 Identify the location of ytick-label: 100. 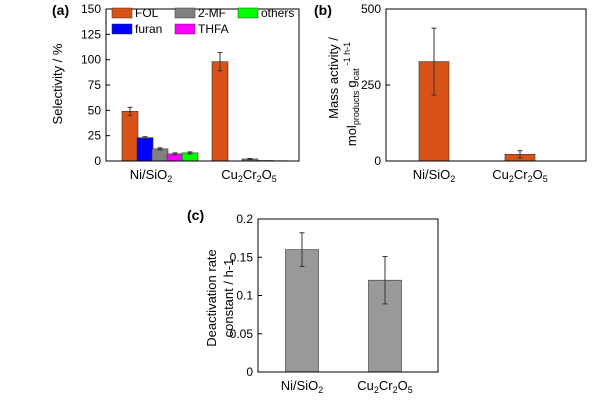
(91, 60).